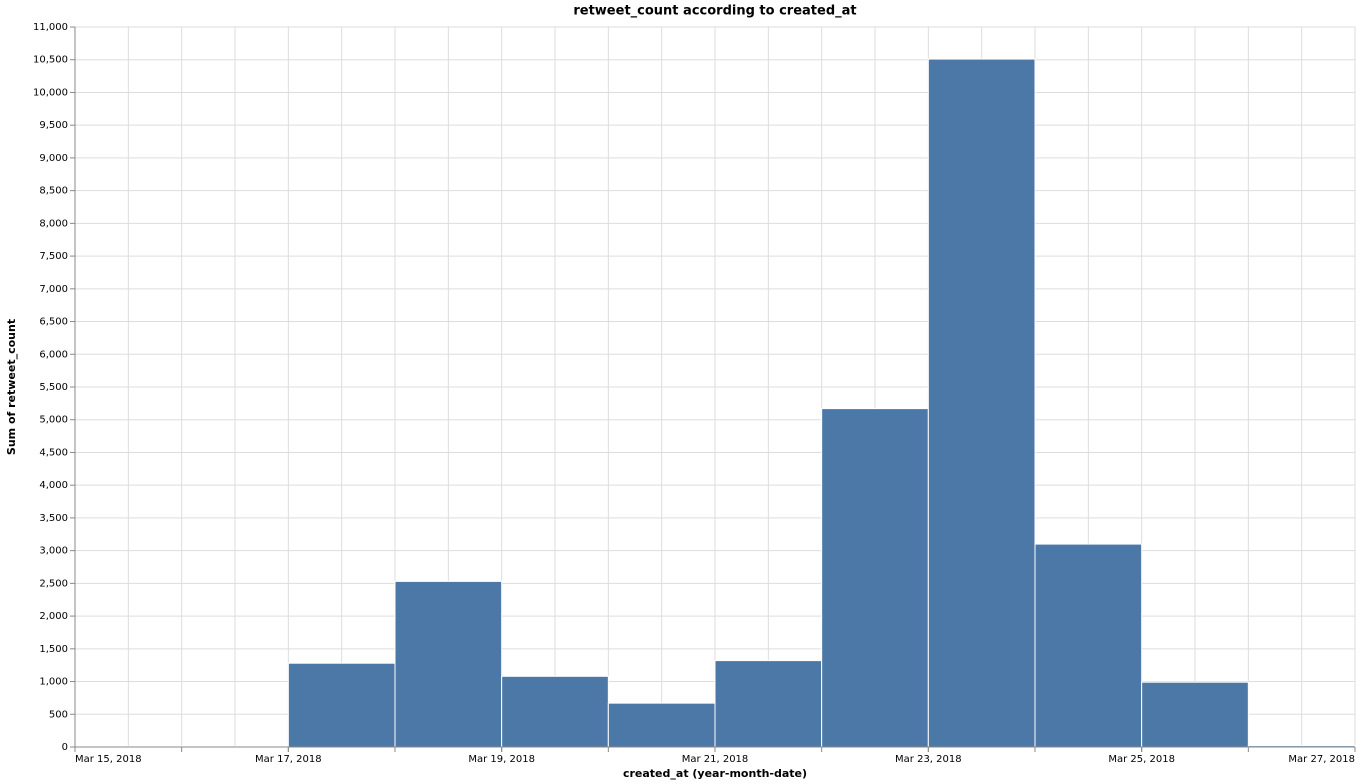  I want to click on y-tick-label: 7,500, so click(53, 256).